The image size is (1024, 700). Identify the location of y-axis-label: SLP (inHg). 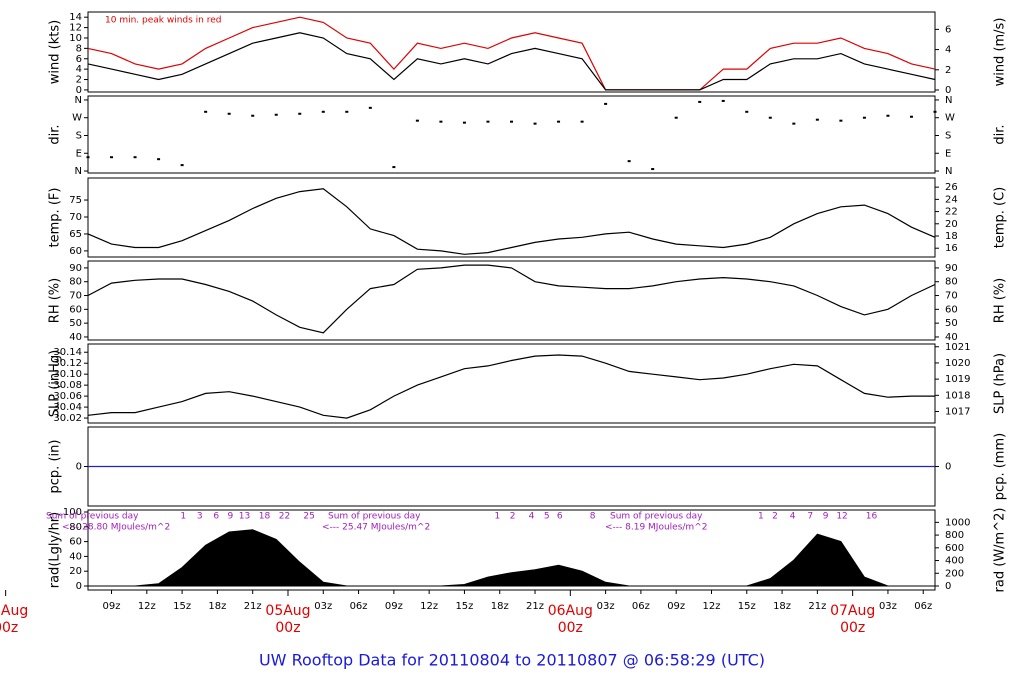
(55, 384).